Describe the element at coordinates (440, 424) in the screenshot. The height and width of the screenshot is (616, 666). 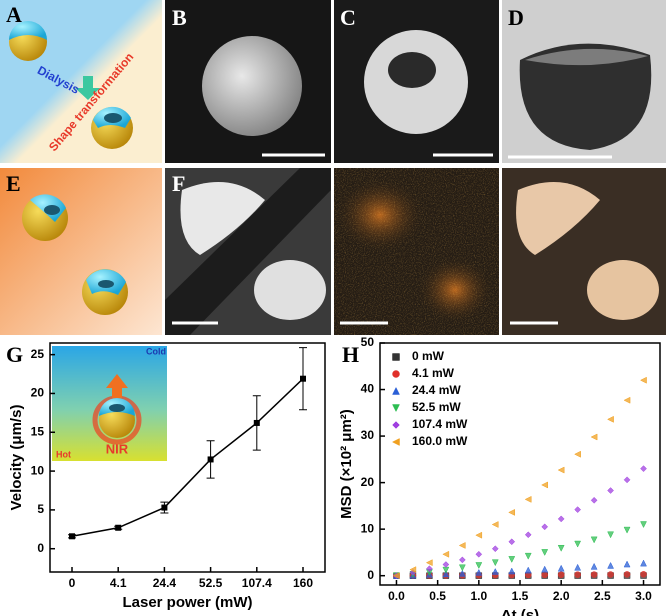
I see `legend-label: 107.4 mW` at that location.